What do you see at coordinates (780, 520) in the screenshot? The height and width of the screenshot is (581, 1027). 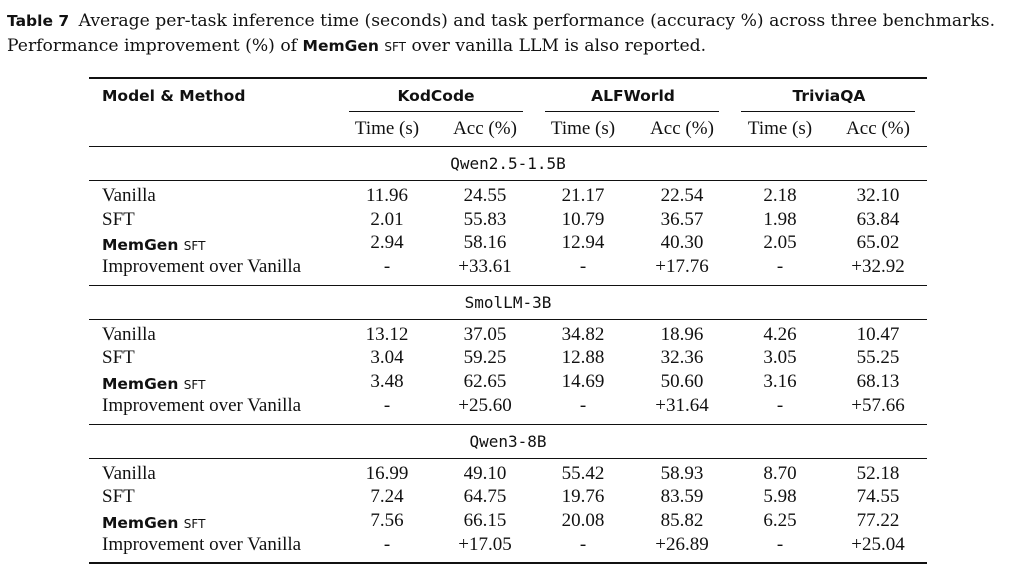 I see `cell-triviaqa-time: 6.25` at bounding box center [780, 520].